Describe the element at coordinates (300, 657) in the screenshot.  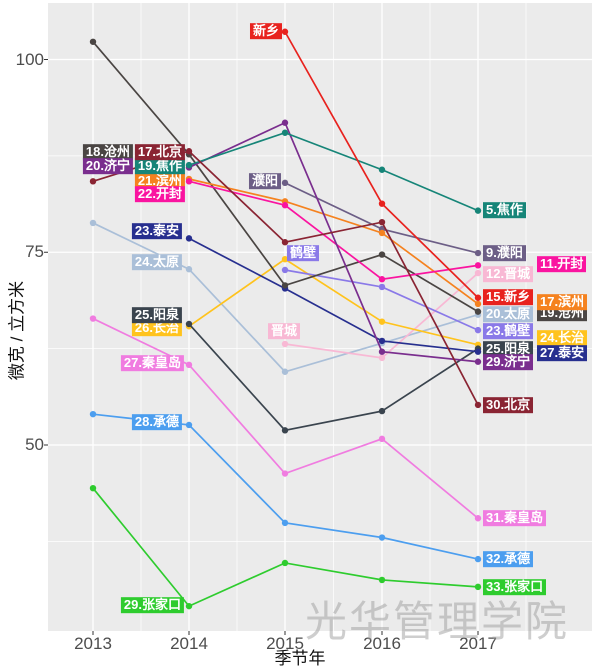
I see `x-axis-title: 季节年` at that location.